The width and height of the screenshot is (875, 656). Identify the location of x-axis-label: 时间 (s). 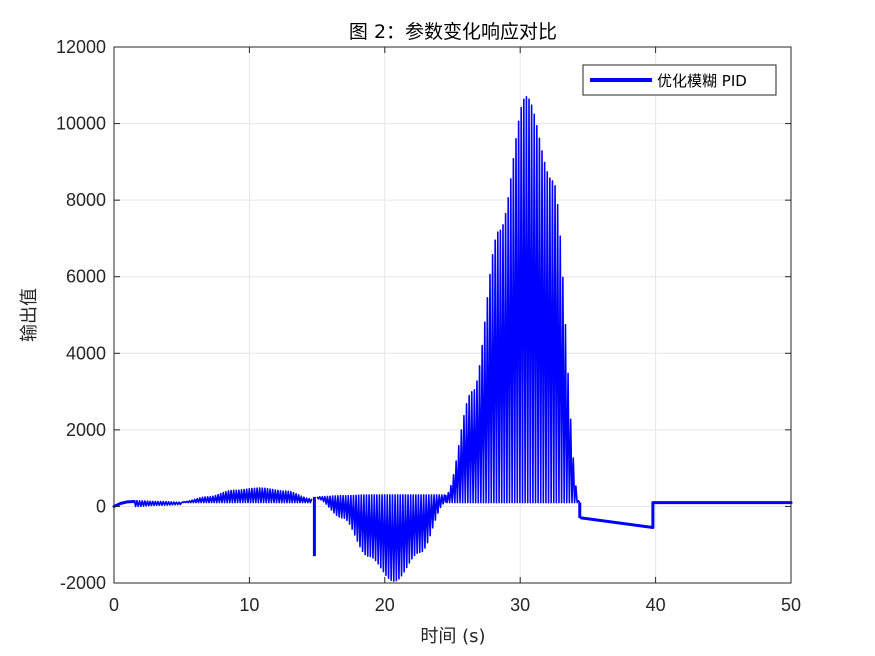
(452, 636).